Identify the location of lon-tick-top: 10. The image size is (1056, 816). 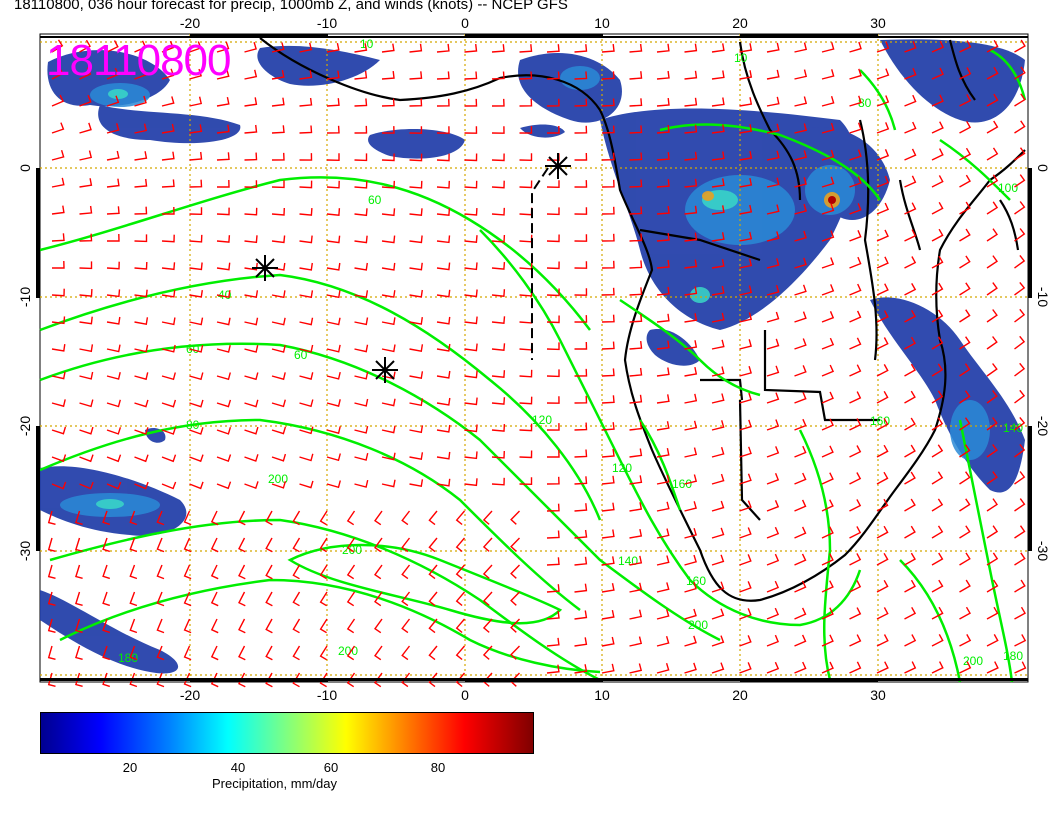
(602, 23).